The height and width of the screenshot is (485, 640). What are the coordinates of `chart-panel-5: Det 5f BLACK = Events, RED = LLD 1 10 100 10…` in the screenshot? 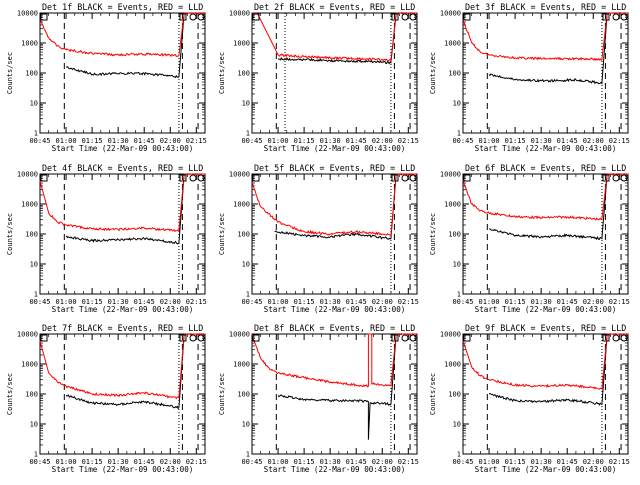 It's located at (318, 238).